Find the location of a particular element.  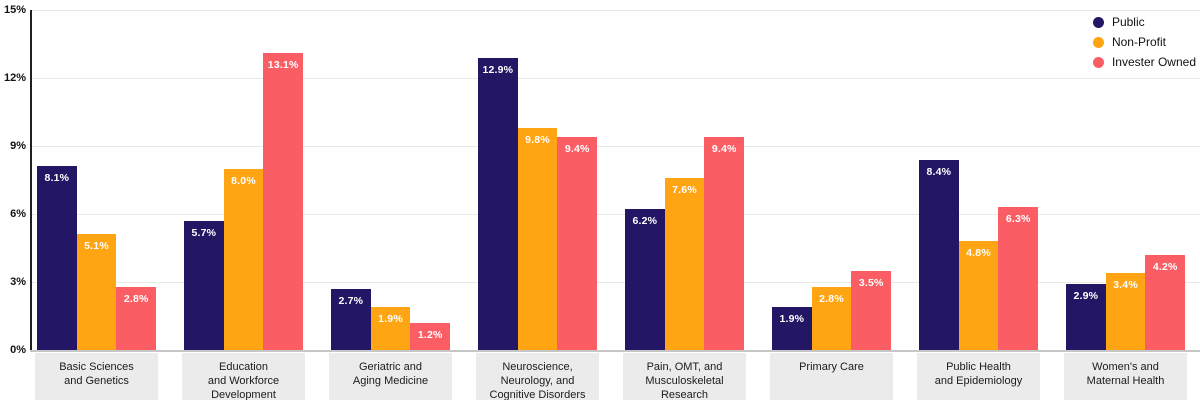

category-label: Education and Workforce Development is located at coordinates (243, 376).